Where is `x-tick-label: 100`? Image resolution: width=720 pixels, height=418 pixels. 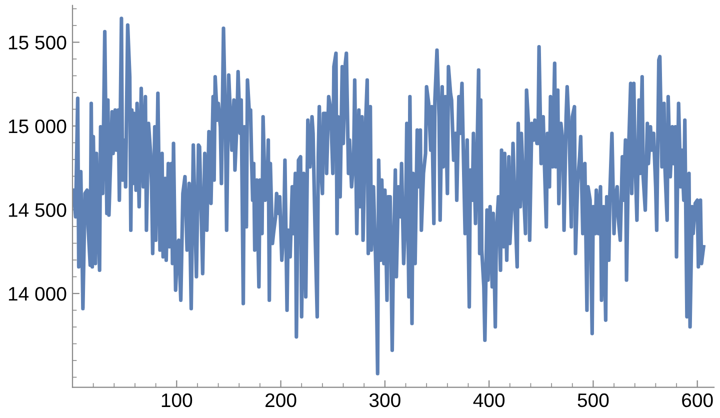
x-tick-label: 100 is located at coordinates (177, 400).